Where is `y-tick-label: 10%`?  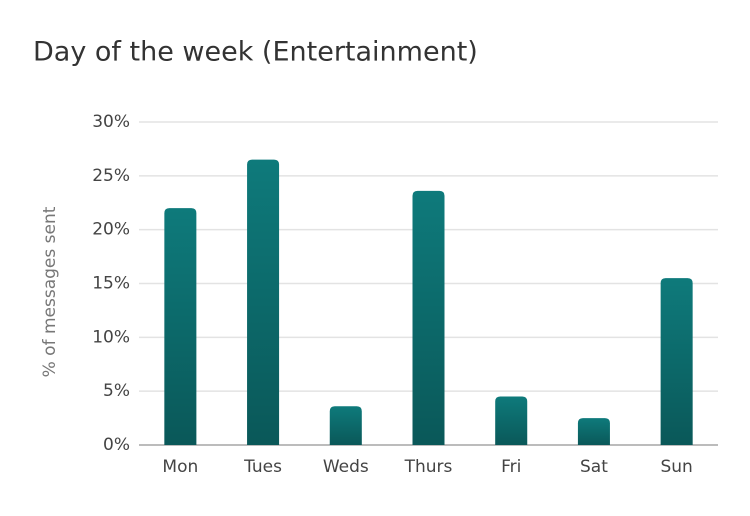 y-tick-label: 10% is located at coordinates (111, 337).